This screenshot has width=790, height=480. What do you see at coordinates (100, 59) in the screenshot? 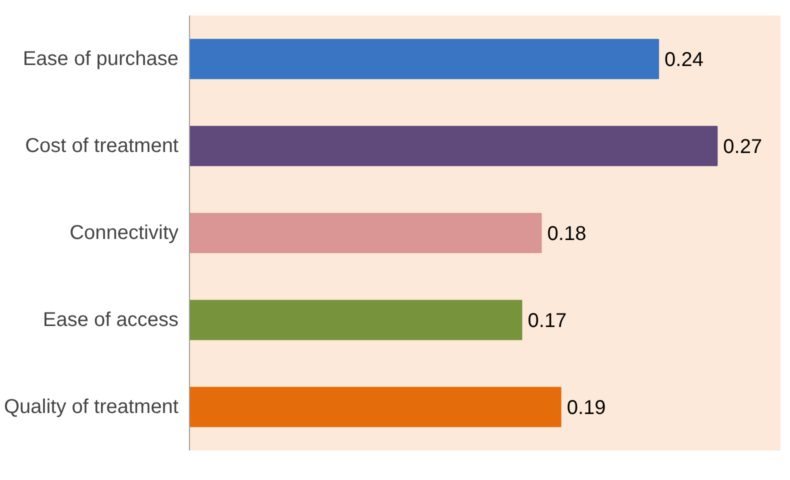
I see `y-tick-label: Ease of purchase` at bounding box center [100, 59].